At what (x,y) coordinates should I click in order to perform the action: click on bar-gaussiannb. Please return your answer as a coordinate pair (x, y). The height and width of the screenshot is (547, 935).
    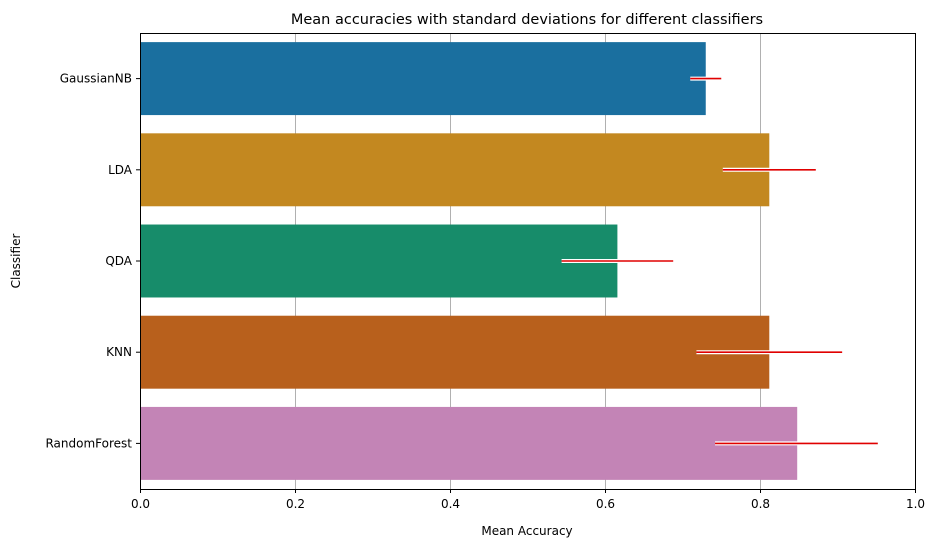
    Looking at the image, I should click on (423, 79).